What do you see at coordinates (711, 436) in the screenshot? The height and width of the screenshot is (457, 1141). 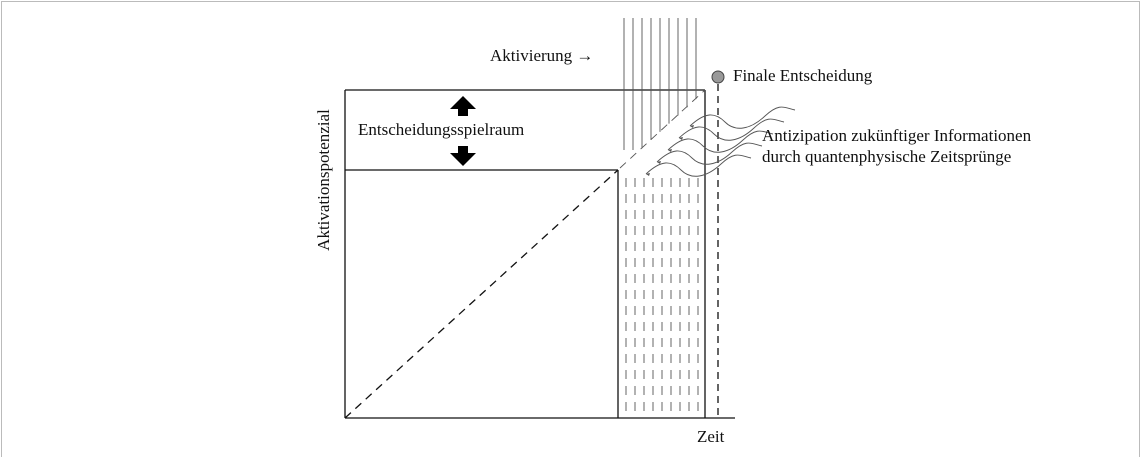 I see `x-axis-label: Zeit` at bounding box center [711, 436].